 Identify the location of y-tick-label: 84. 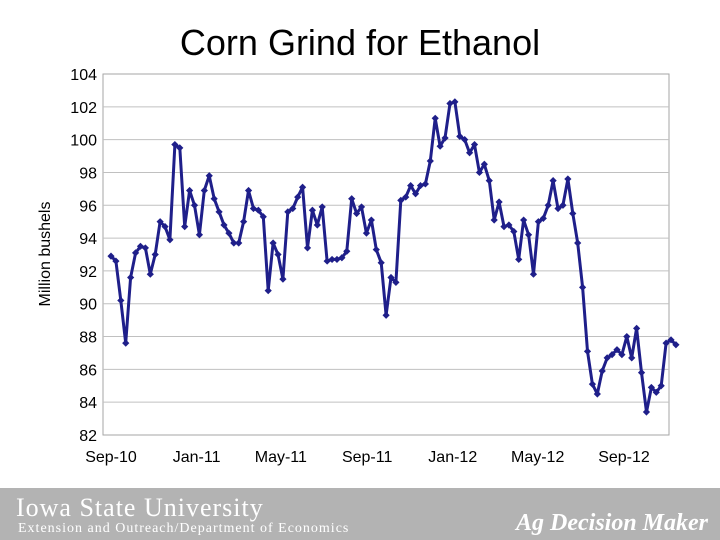
(88, 403).